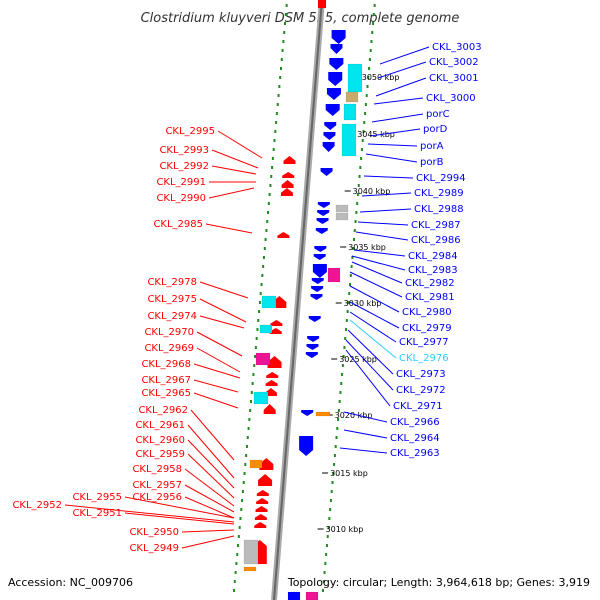 This screenshot has height=600, width=600. What do you see at coordinates (312, 595) in the screenshot?
I see `gene-block-magenta` at bounding box center [312, 595].